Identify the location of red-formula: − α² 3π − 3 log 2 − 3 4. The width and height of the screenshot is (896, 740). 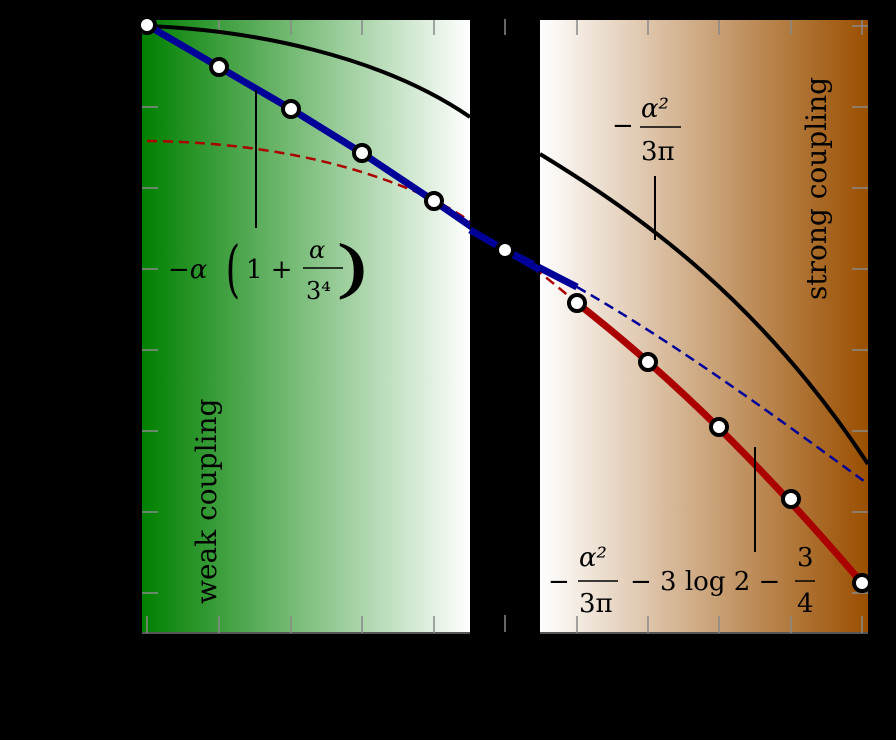
(681, 581).